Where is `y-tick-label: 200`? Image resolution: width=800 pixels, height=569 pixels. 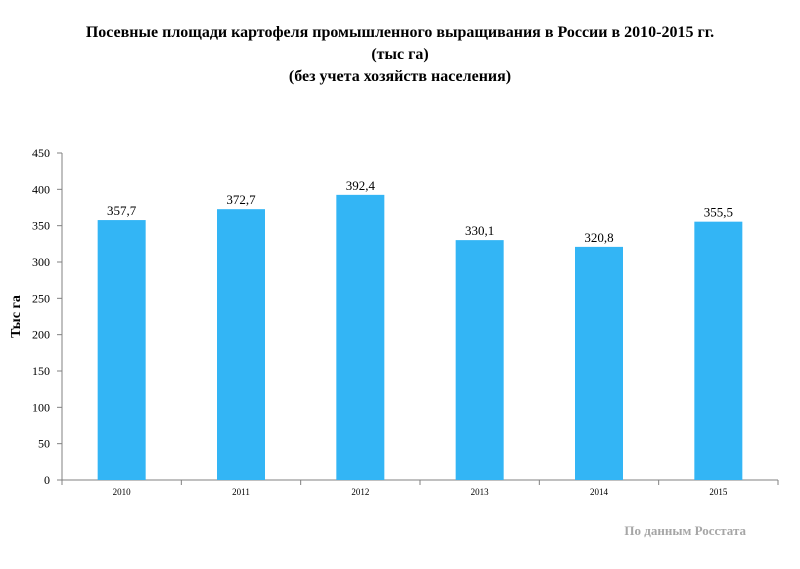
y-tick-label: 200 is located at coordinates (41, 335).